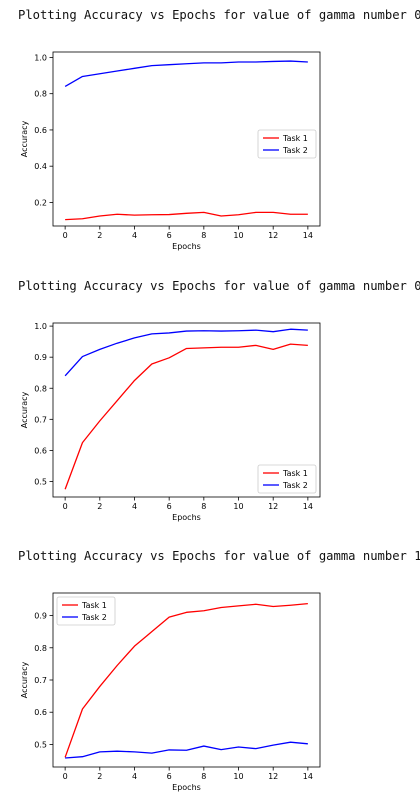  Describe the element at coordinates (40, 202) in the screenshot. I see `y-tick-label: 0.2` at that location.